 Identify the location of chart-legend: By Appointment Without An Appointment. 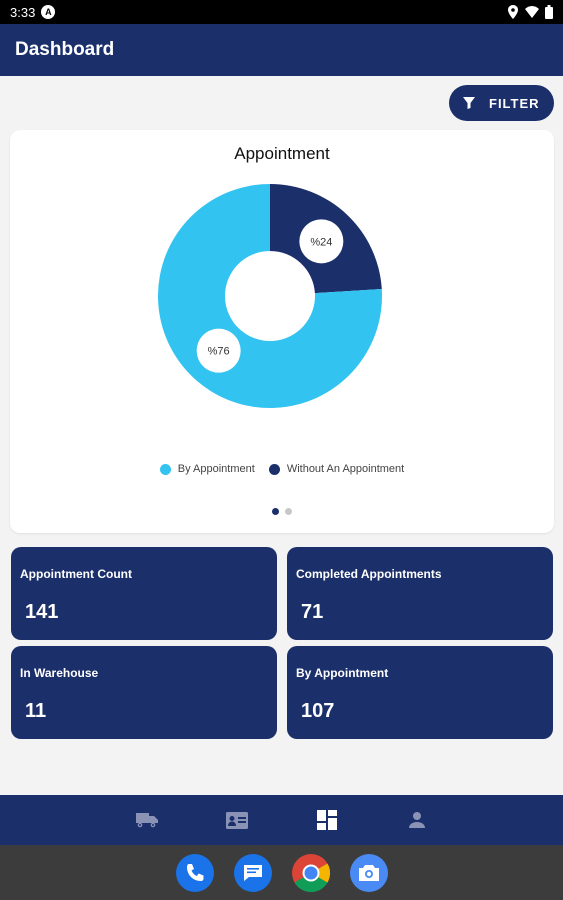
(282, 469).